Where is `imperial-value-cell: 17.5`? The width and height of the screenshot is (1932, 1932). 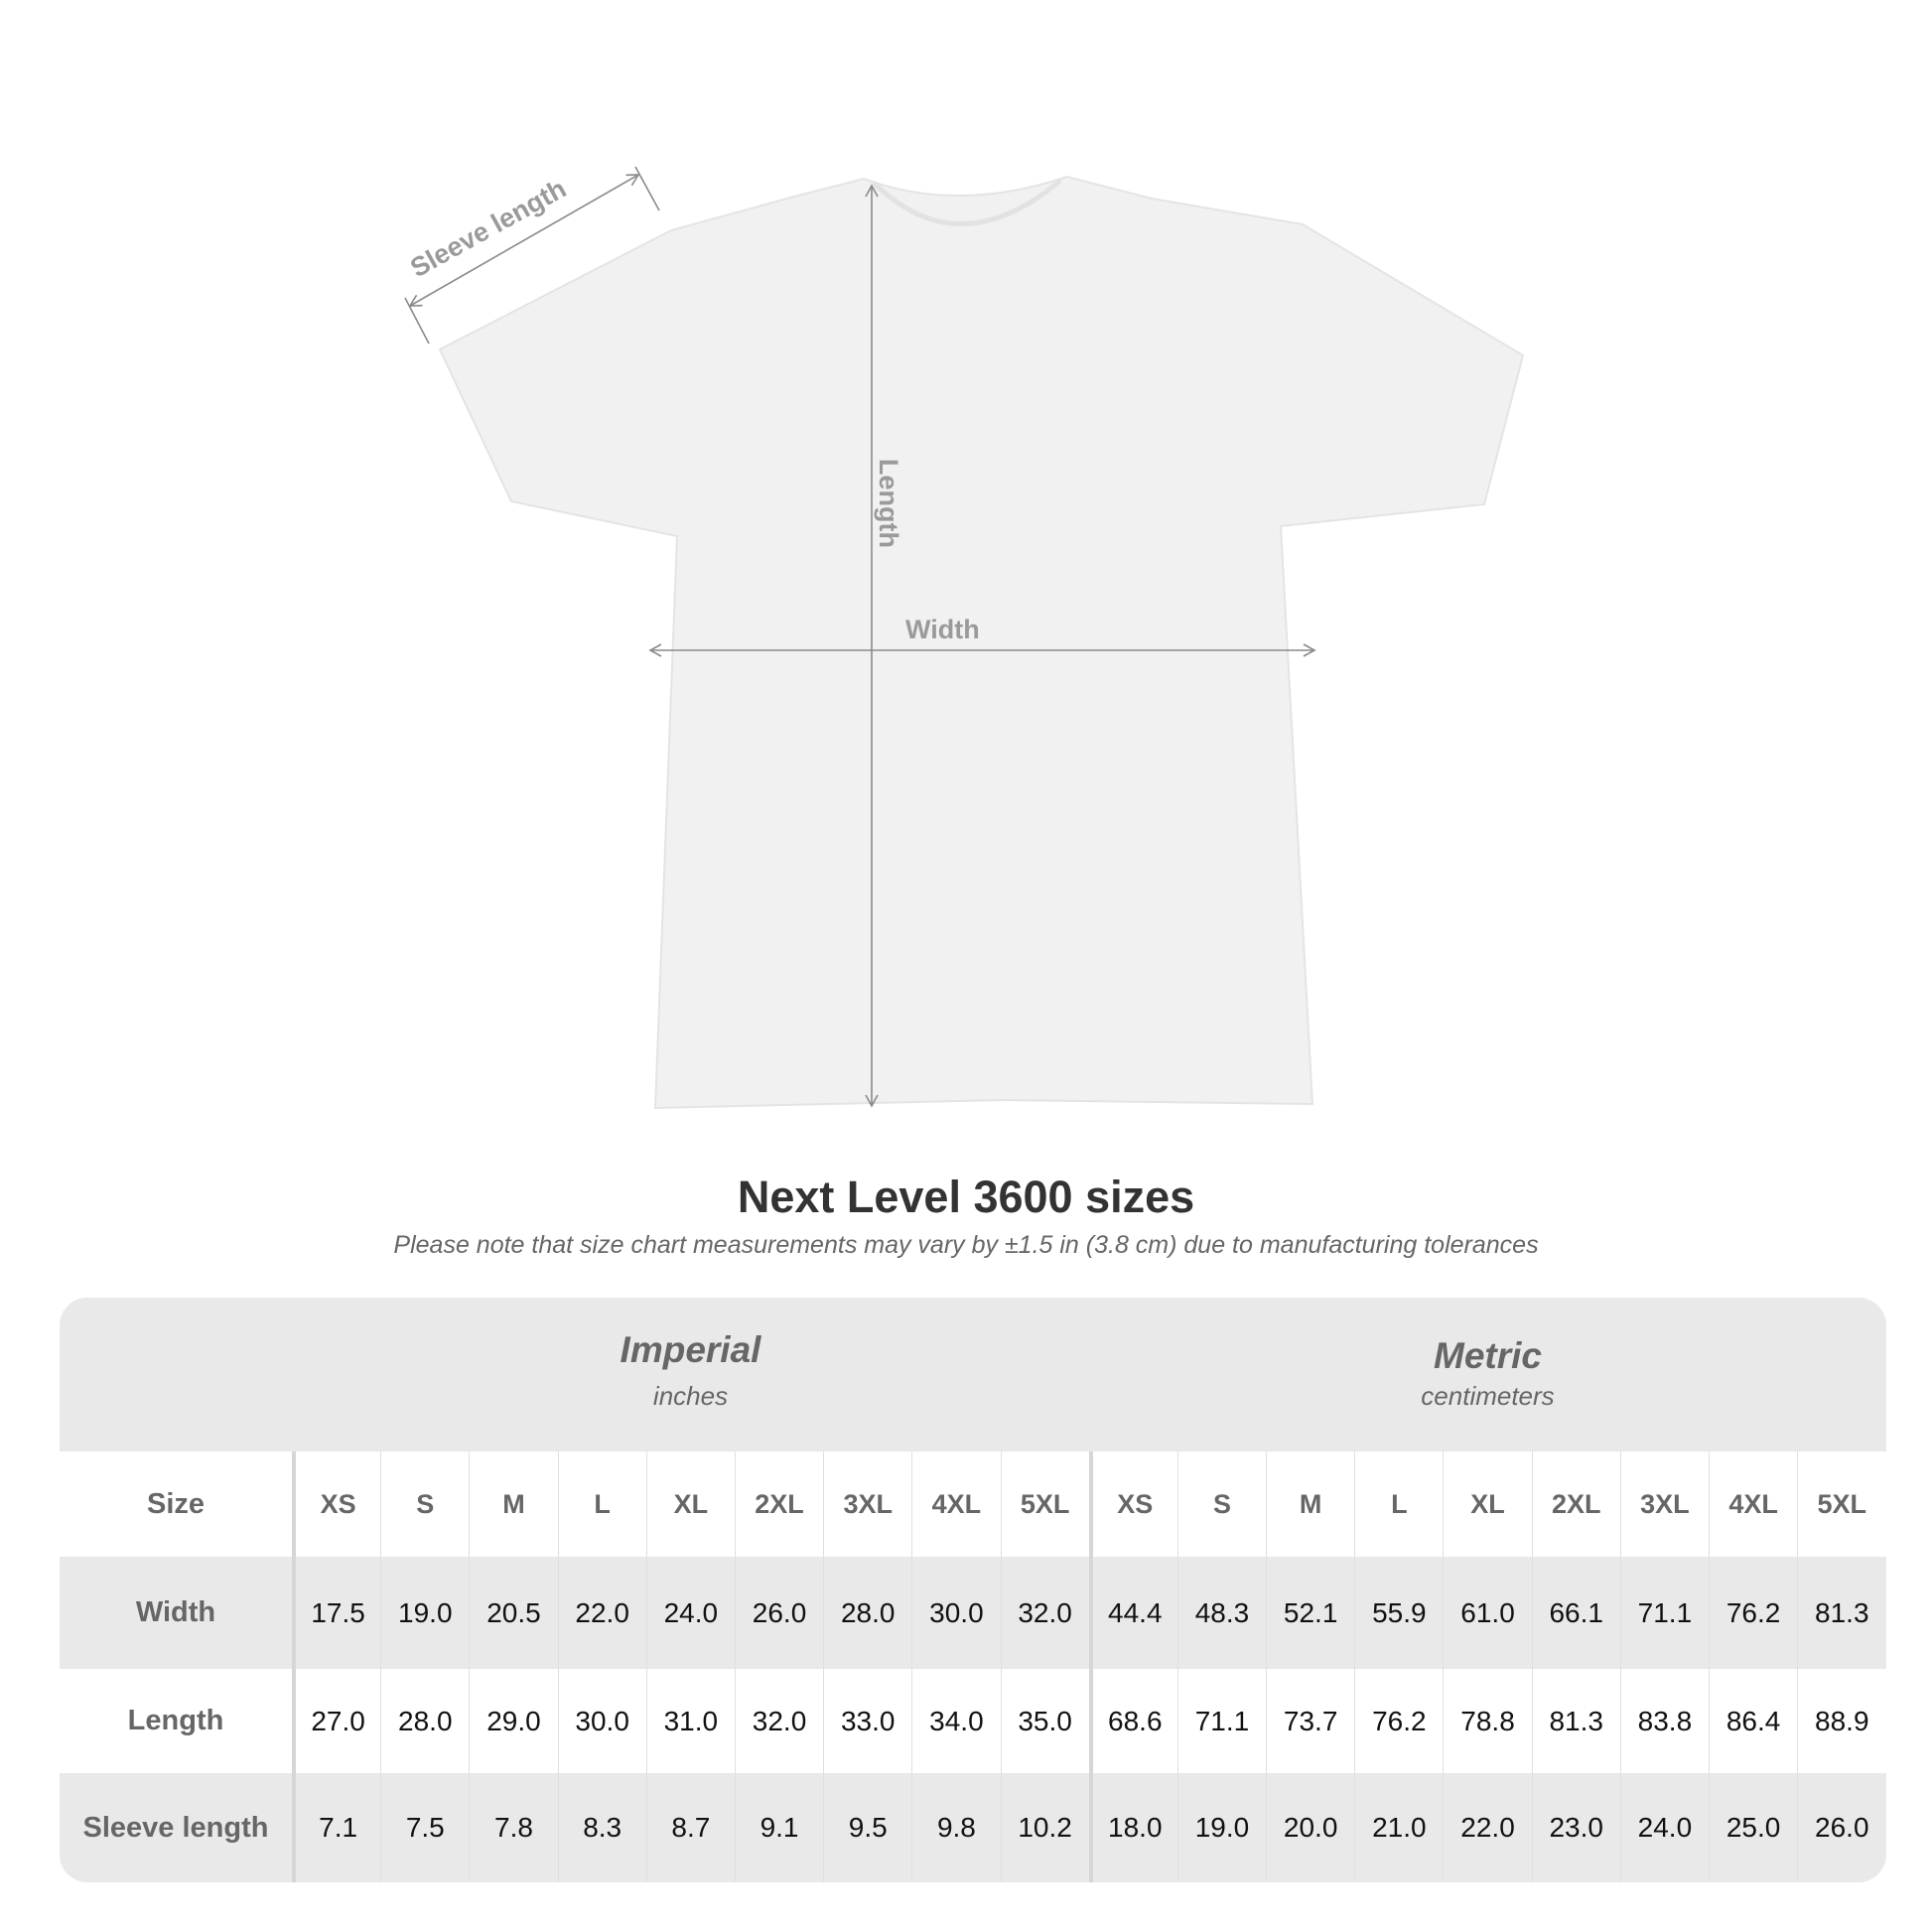 imperial-value-cell: 17.5 is located at coordinates (336, 1613).